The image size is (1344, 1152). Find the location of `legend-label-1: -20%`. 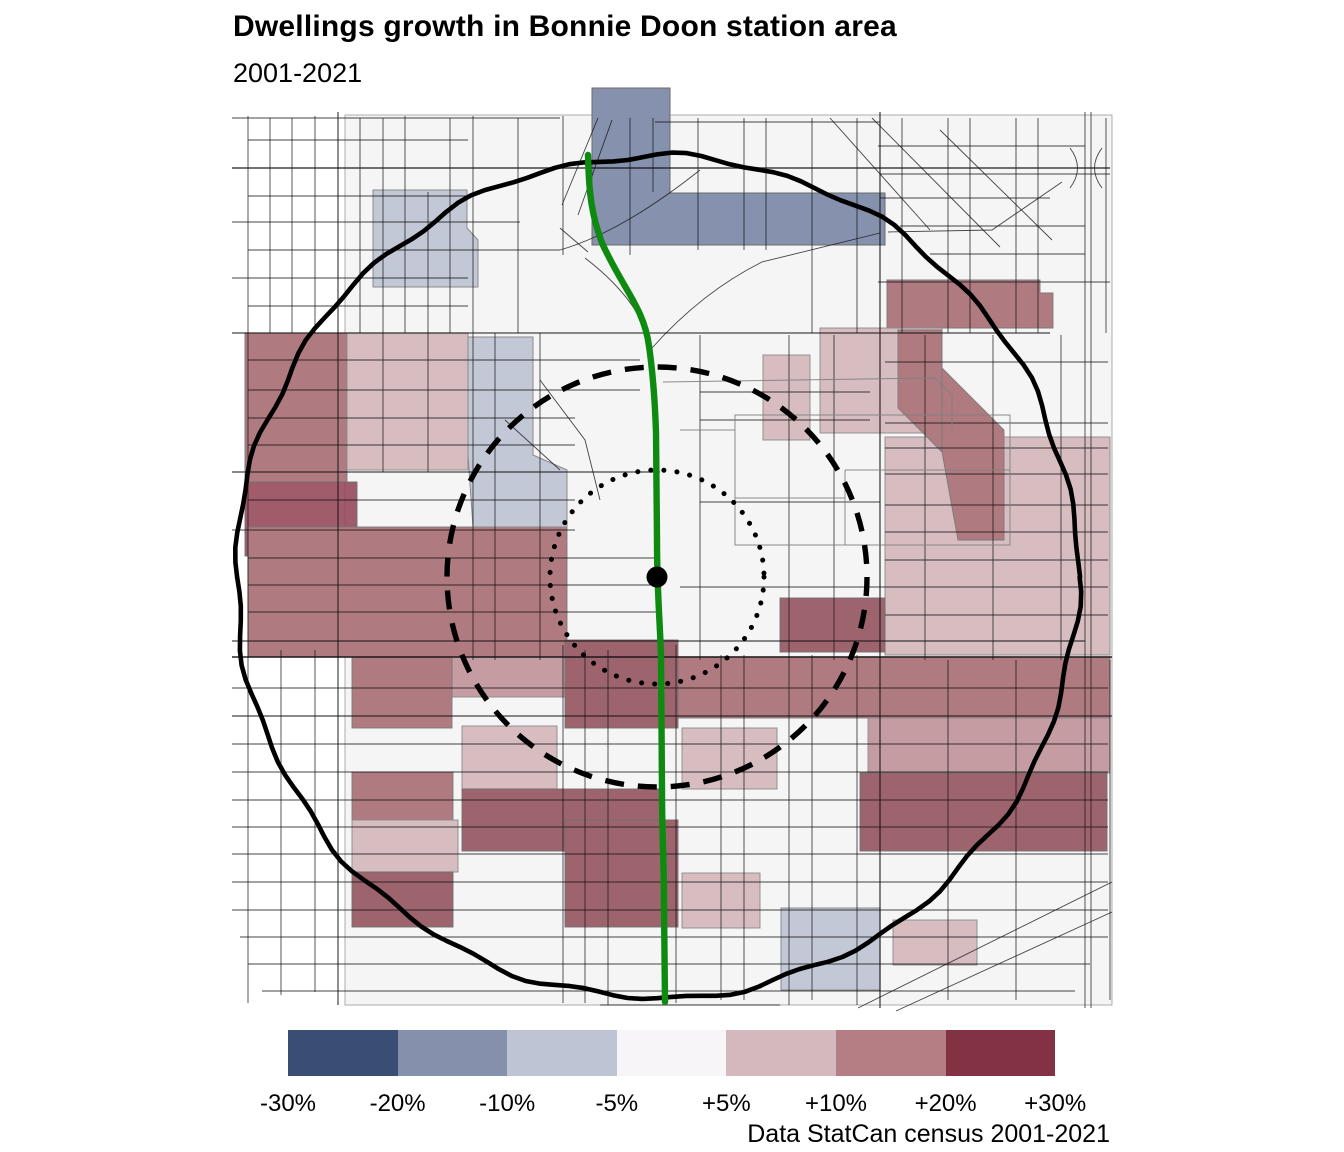

legend-label-1: -20% is located at coordinates (397, 1103).